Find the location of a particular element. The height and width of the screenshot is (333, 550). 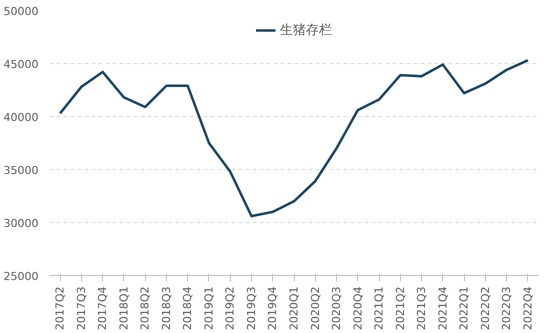

x-tick-label: 2018Q3 is located at coordinates (166, 308).